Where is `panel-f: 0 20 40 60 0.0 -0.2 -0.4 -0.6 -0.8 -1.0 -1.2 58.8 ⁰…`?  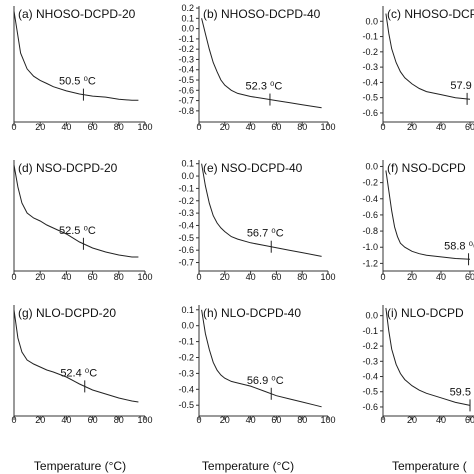
panel-f: 0 20 40 60 0.0 -0.2 -0.4 -0.6 -0.8 -1.0 -1.2 58.8 ⁰… is located at coordinates (418, 221).